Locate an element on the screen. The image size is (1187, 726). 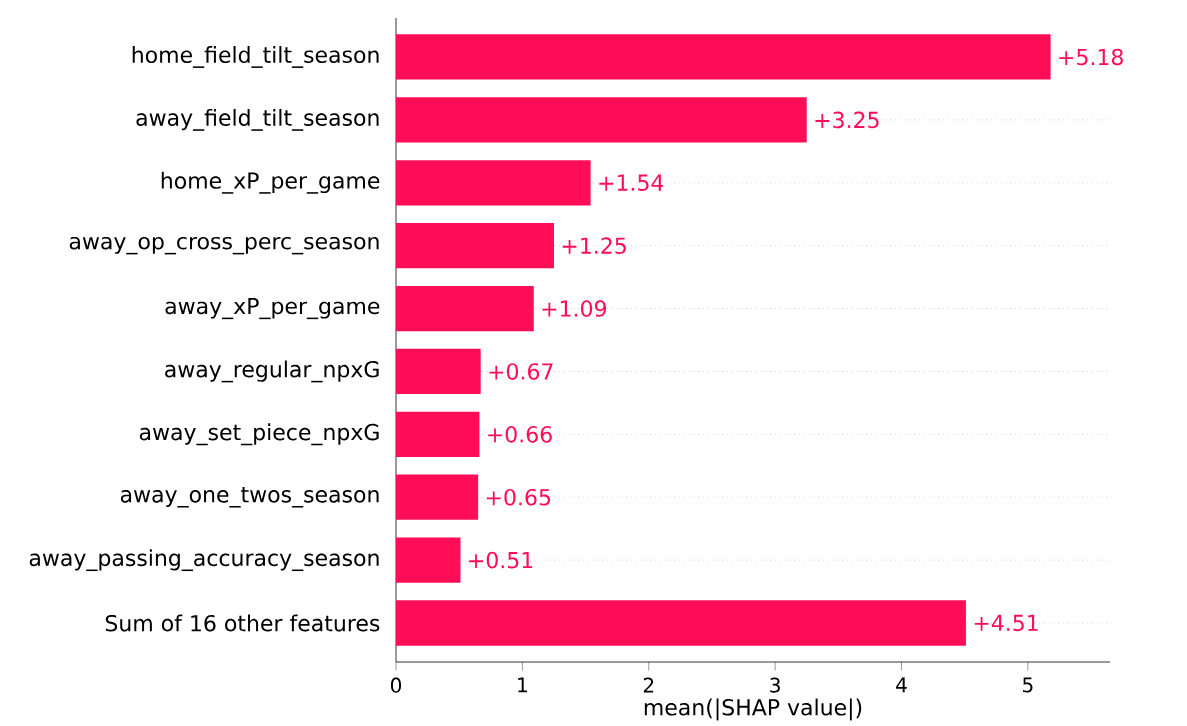
data-label: +4.51 is located at coordinates (1006, 623).